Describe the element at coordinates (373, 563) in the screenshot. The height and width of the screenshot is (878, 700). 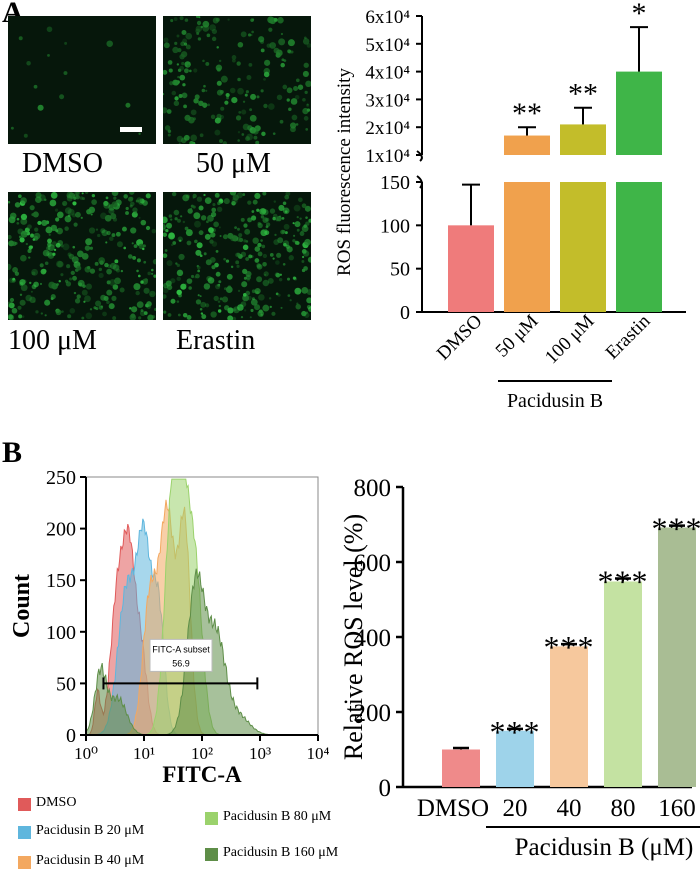
I see `y-tick-label: 600` at that location.